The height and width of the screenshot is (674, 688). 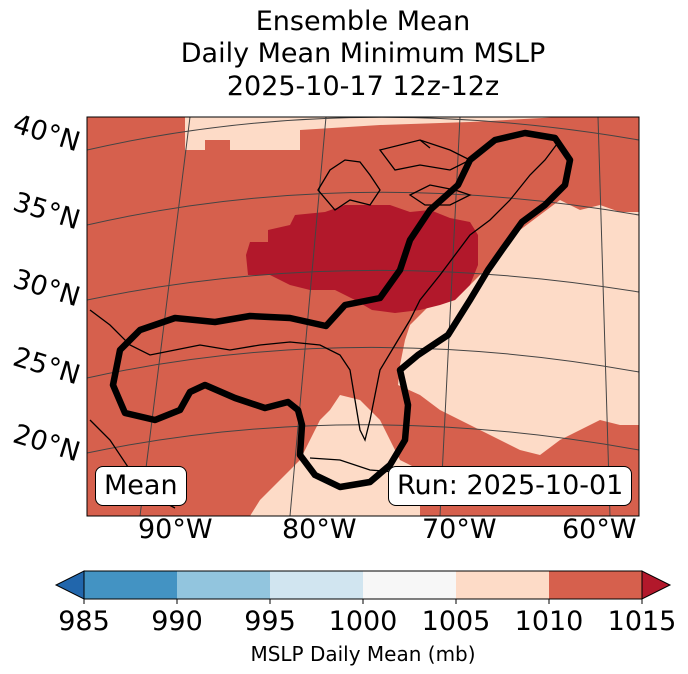 I want to click on colorbar-extend-low, so click(x=69, y=585).